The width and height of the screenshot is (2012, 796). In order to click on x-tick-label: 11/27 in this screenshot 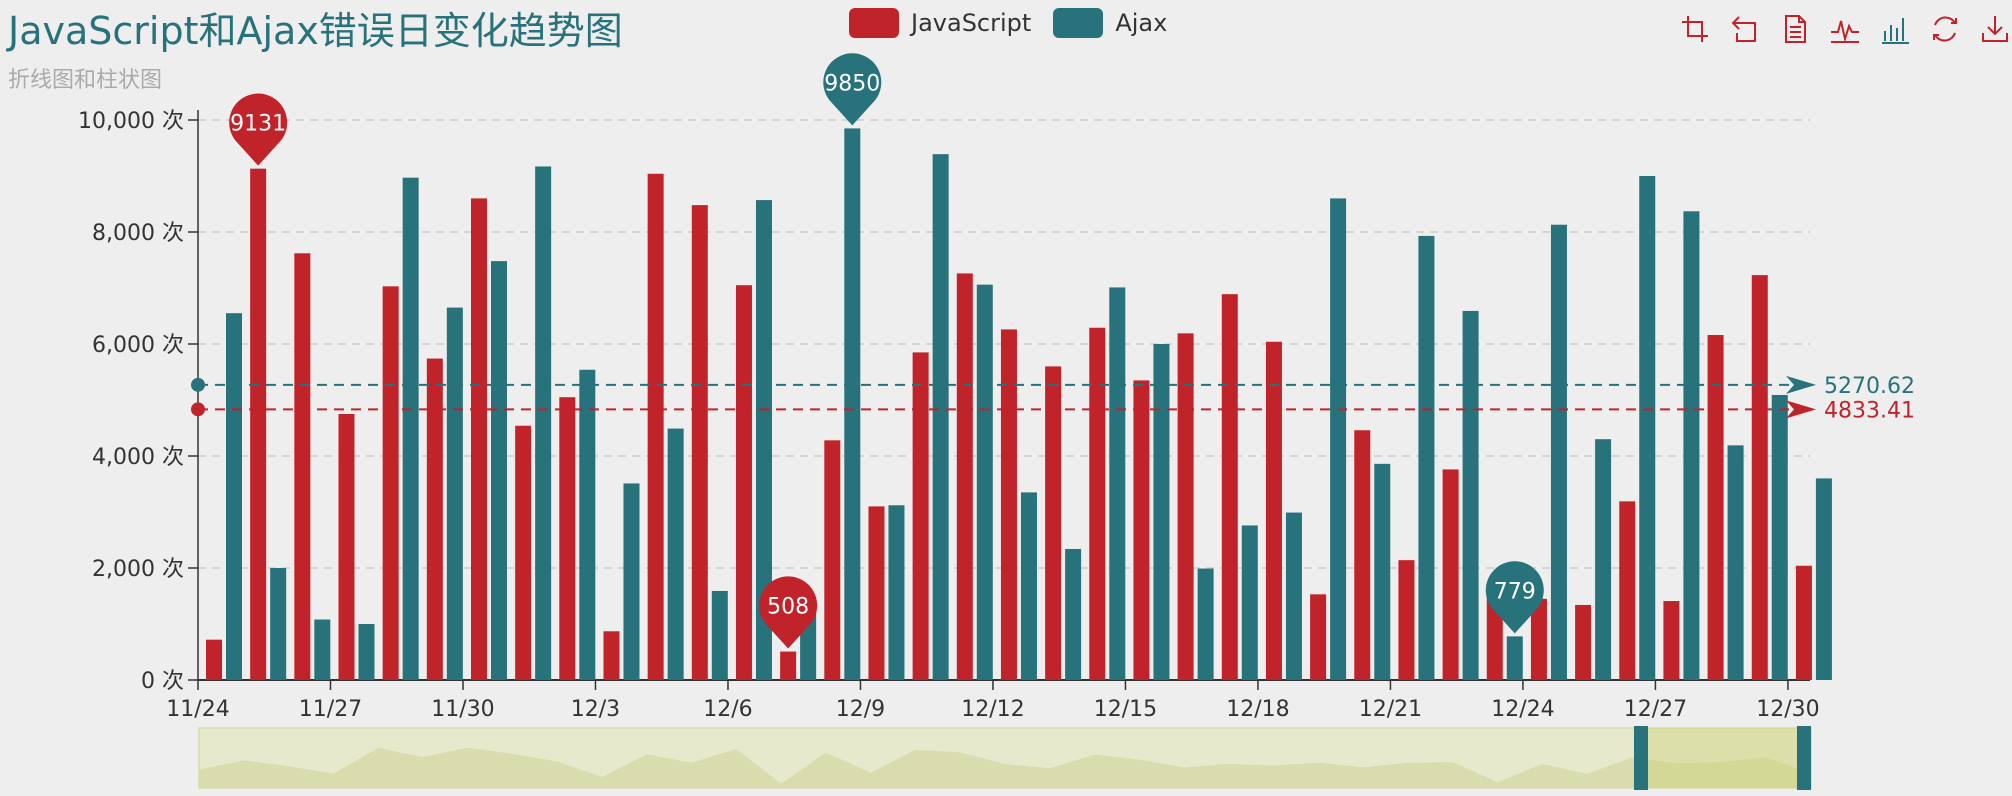, I will do `click(330, 709)`.